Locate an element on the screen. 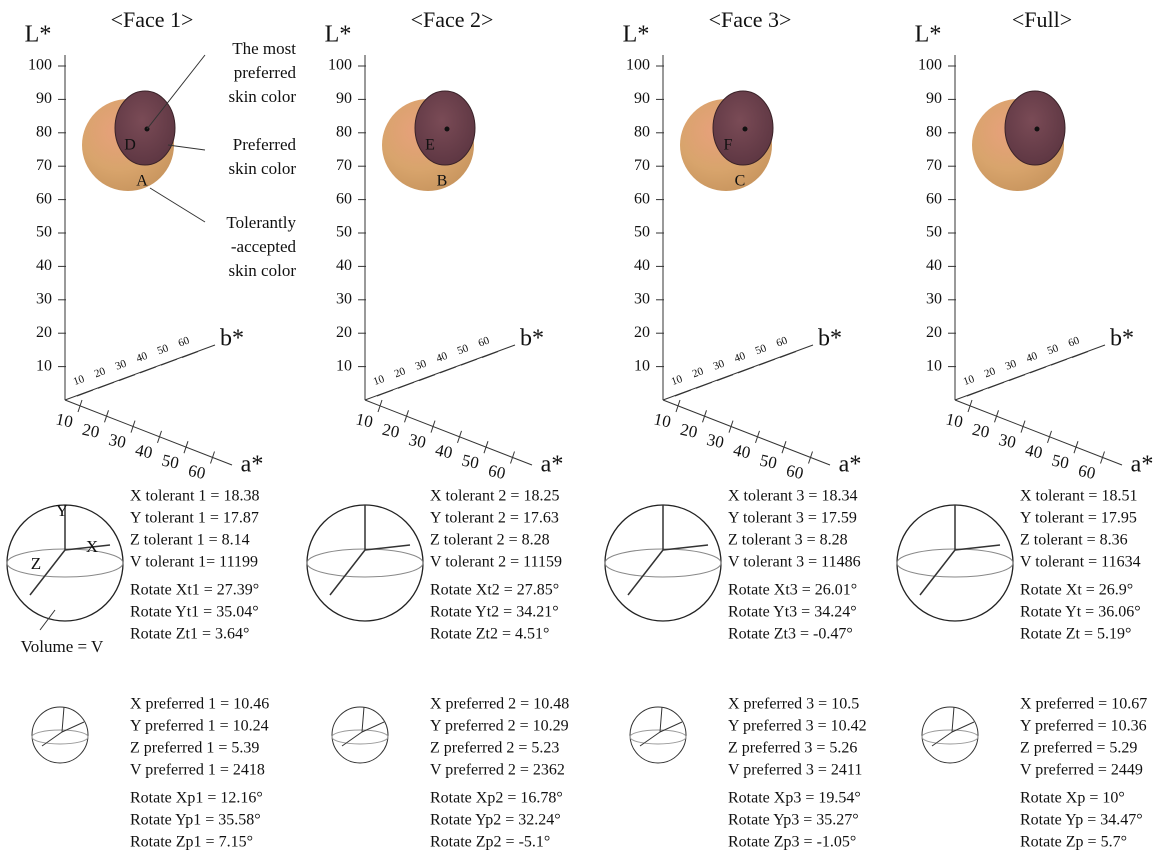  annotation: Preferred is located at coordinates (265, 144).